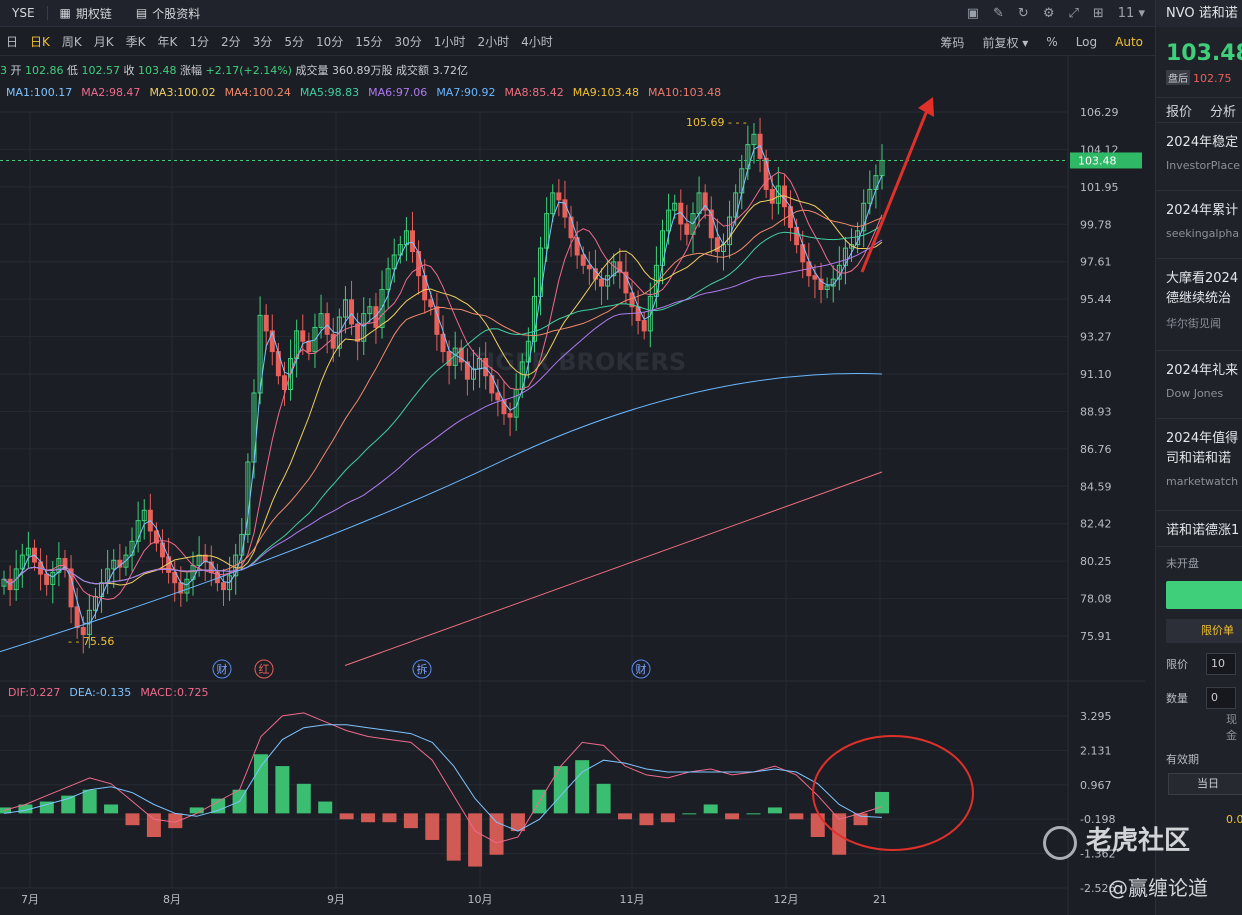  What do you see at coordinates (85, 13) in the screenshot?
I see `options-chain-button: ▦ 期权链` at bounding box center [85, 13].